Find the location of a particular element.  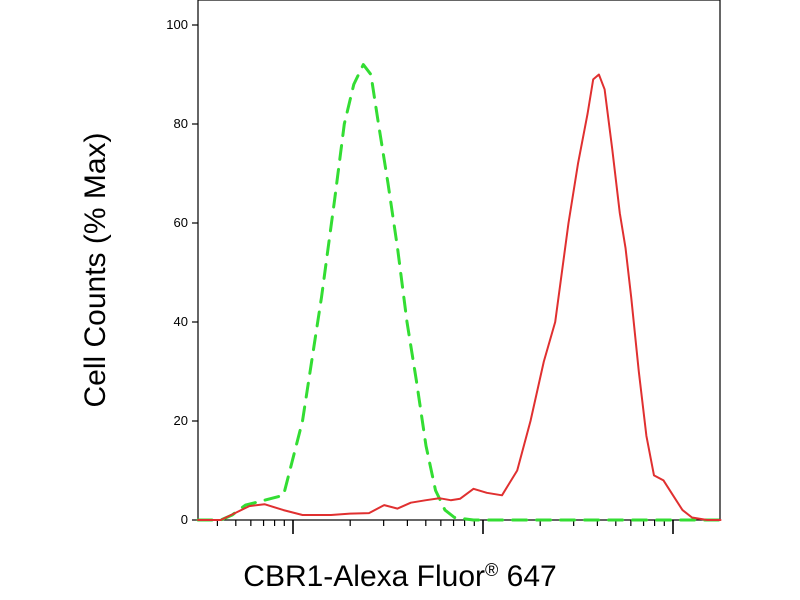

registered-mark: ® is located at coordinates (492, 570).